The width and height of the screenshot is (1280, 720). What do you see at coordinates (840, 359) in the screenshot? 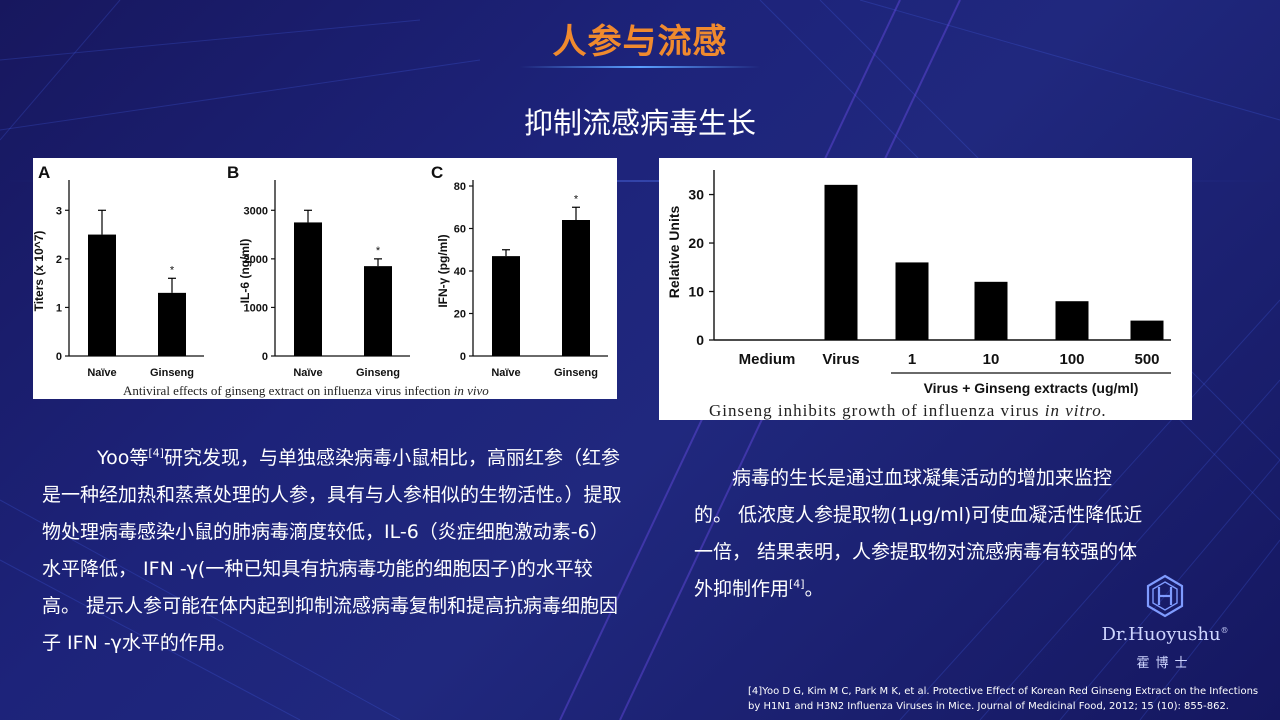
I see `x-tick-label: Virus` at bounding box center [840, 359].